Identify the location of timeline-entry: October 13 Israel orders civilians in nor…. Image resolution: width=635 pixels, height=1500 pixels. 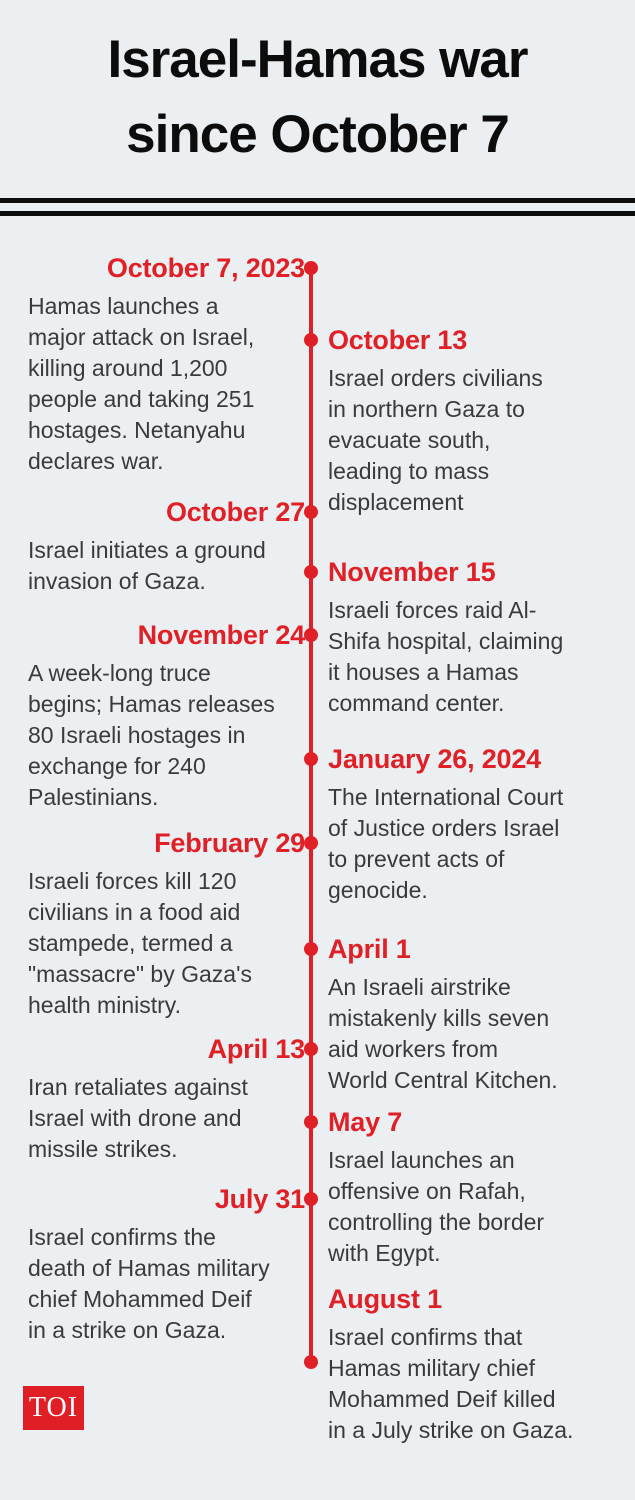
(478, 421).